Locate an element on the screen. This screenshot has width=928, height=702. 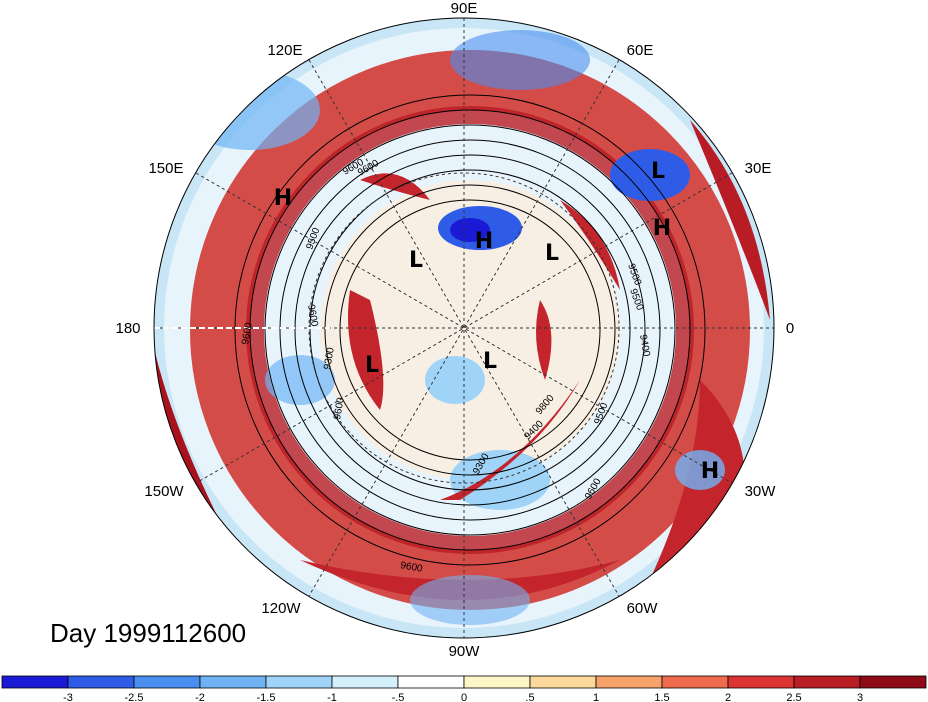
lon-label-150e: 150E is located at coordinates (165, 168).